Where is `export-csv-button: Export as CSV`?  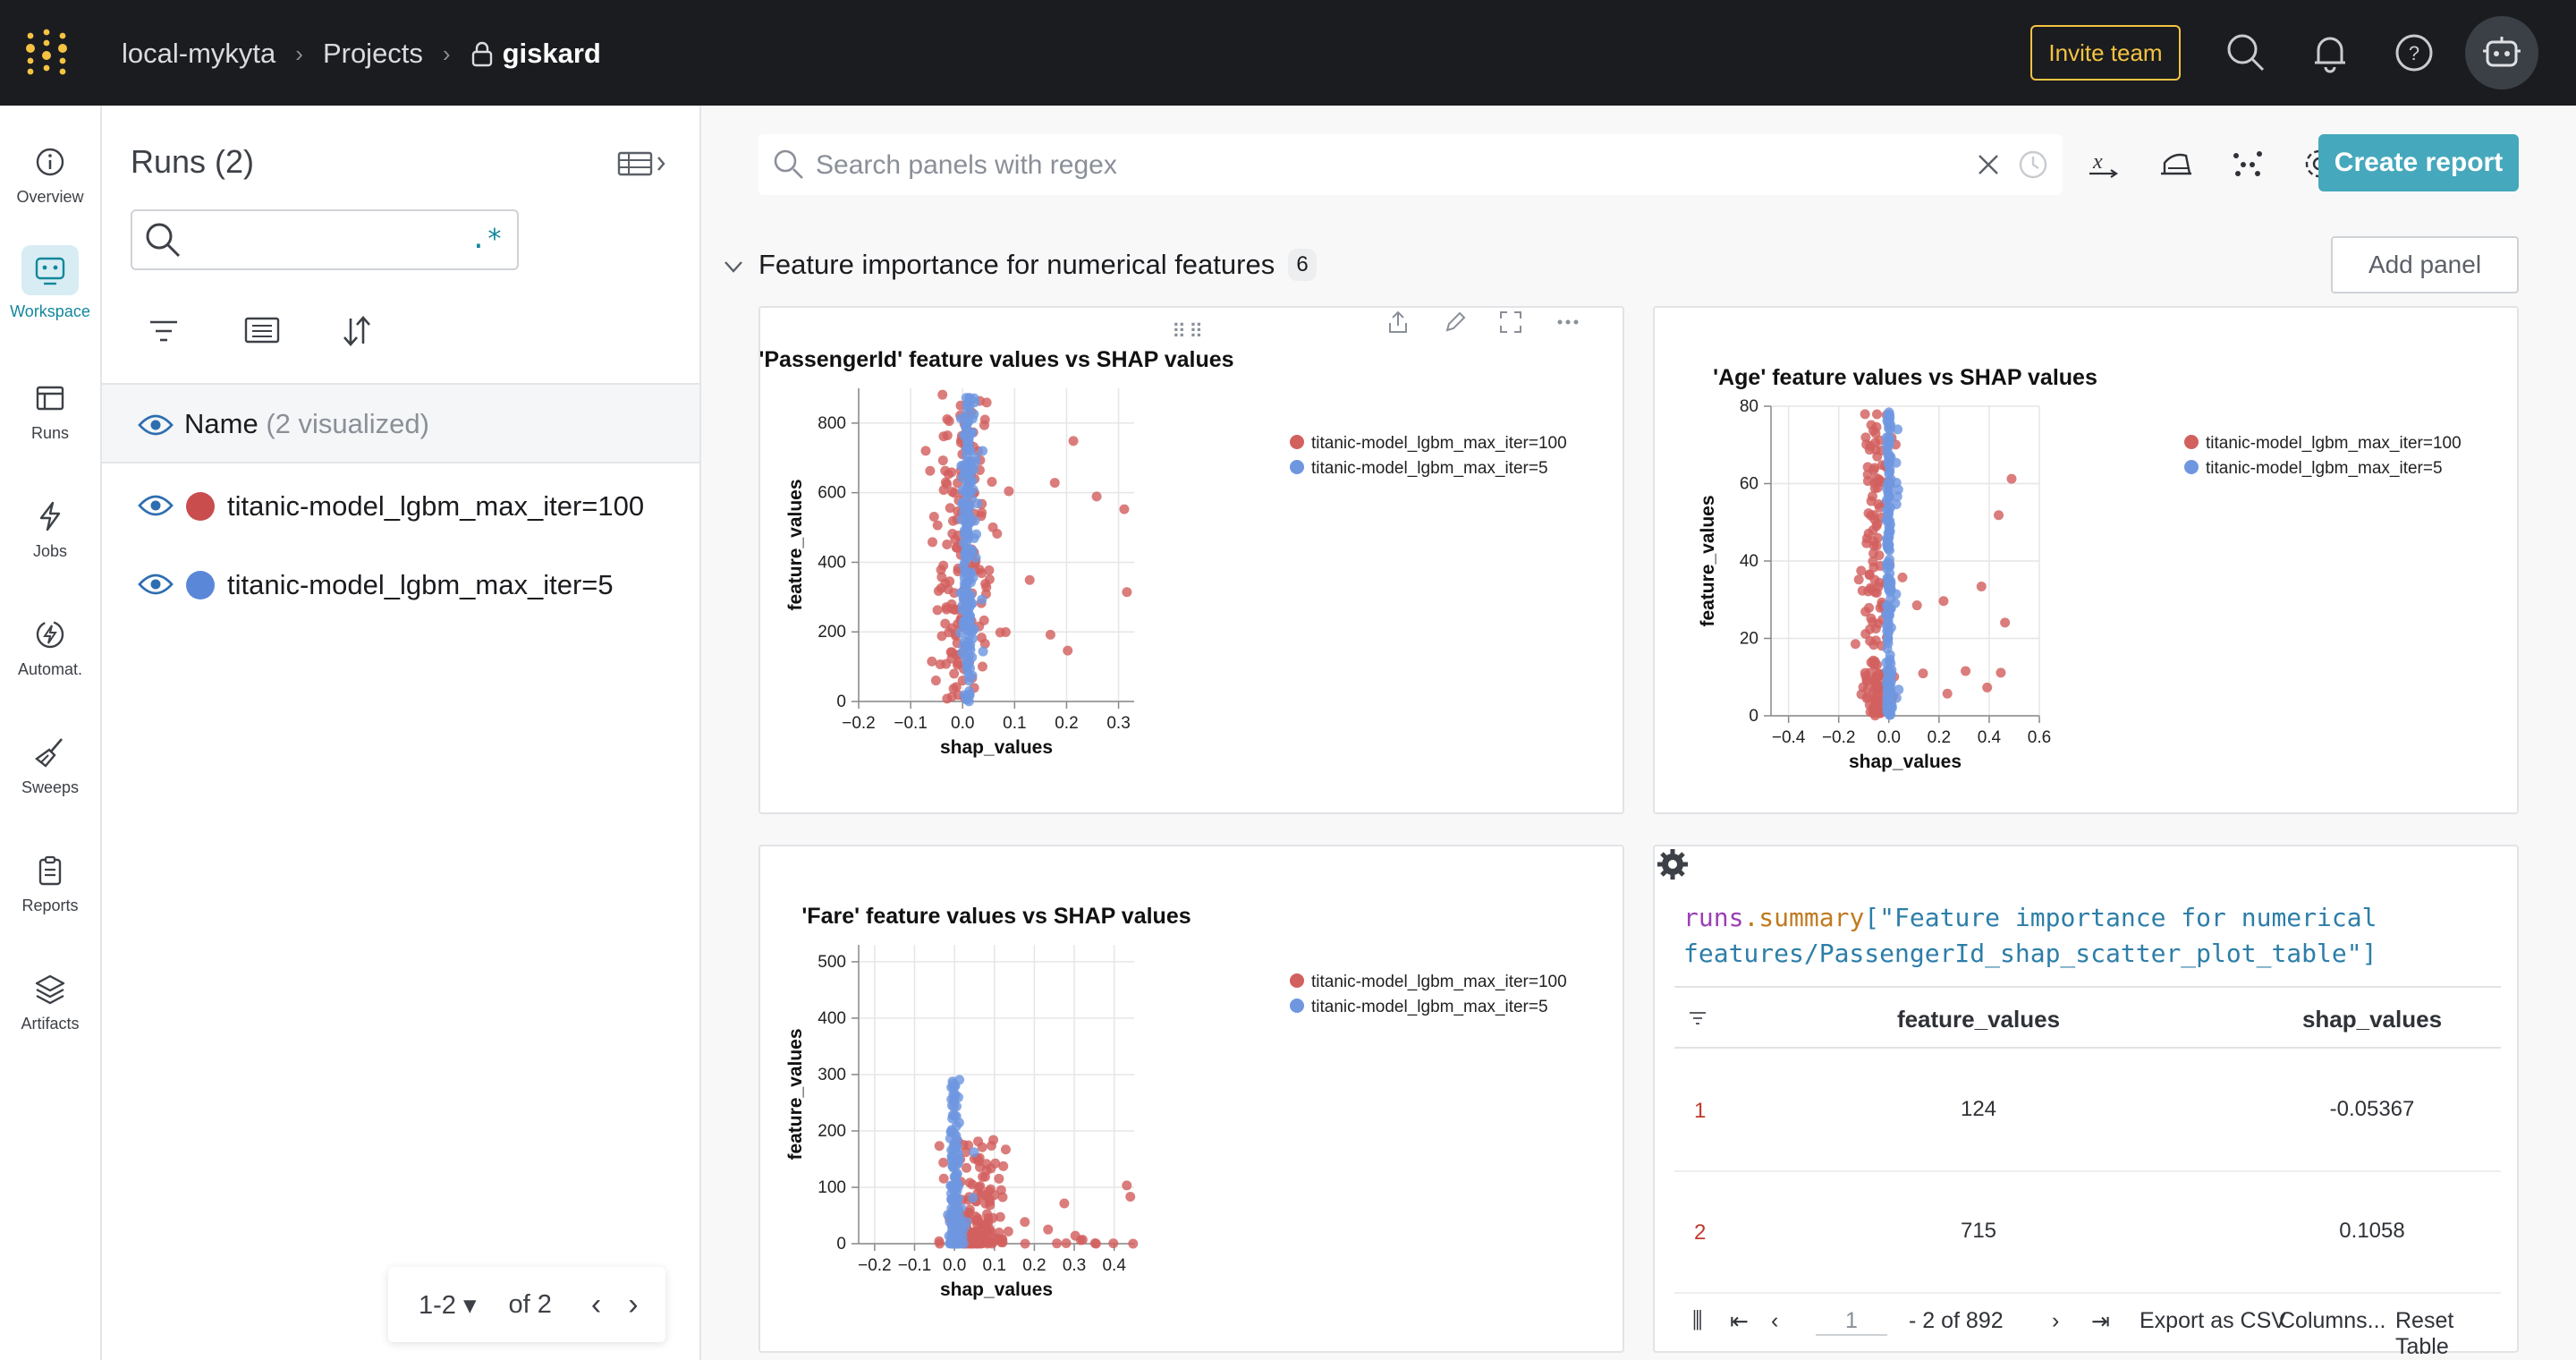
export-csv-button: Export as CSV is located at coordinates (2213, 1321).